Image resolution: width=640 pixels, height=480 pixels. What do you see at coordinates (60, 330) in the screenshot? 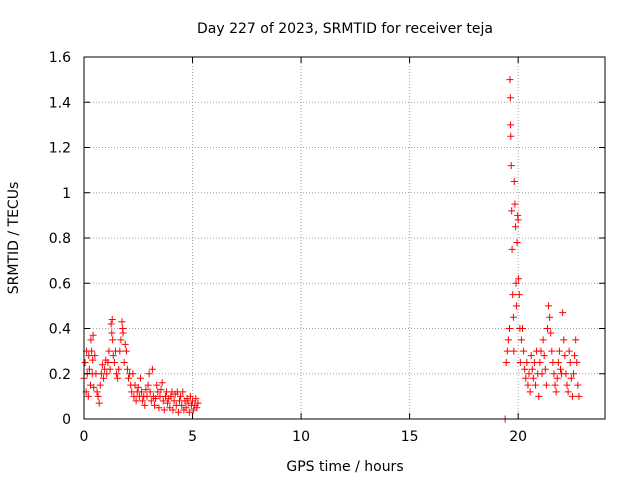
I see `y-tick-label: 0.4` at bounding box center [60, 330].